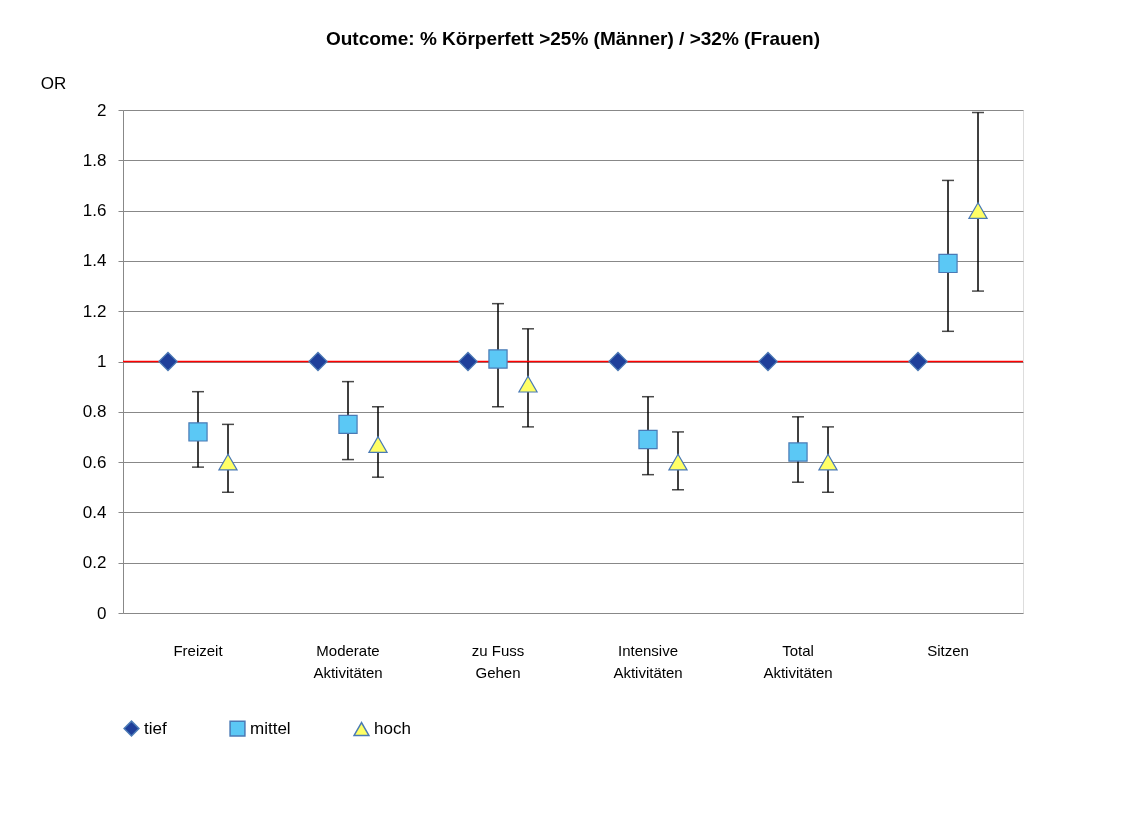 The height and width of the screenshot is (820, 1132). What do you see at coordinates (94, 512) in the screenshot?
I see `y-tick-label: 0.4` at bounding box center [94, 512].